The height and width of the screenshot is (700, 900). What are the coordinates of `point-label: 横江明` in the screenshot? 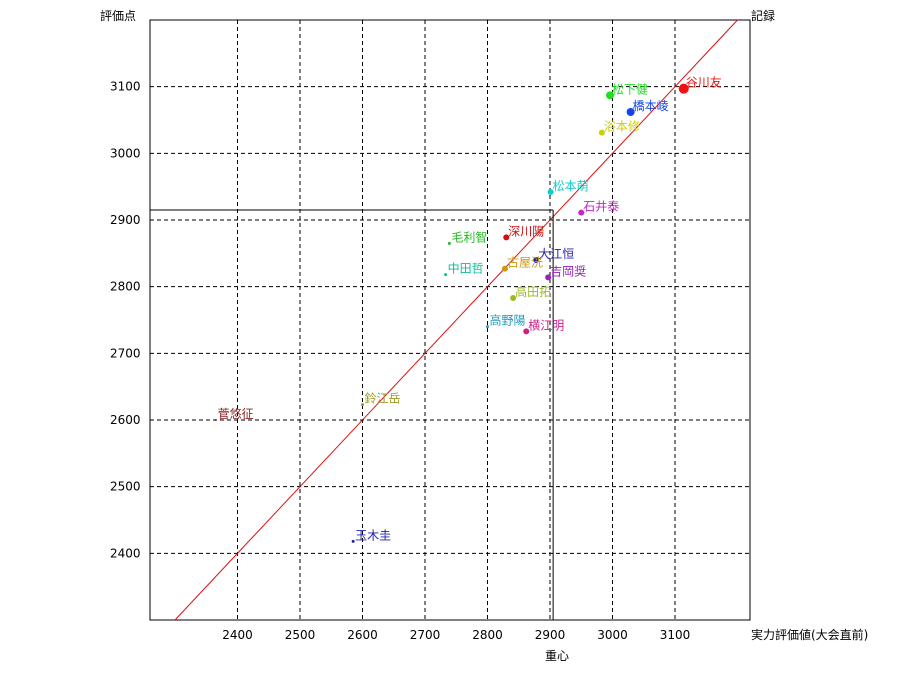 It's located at (546, 325).